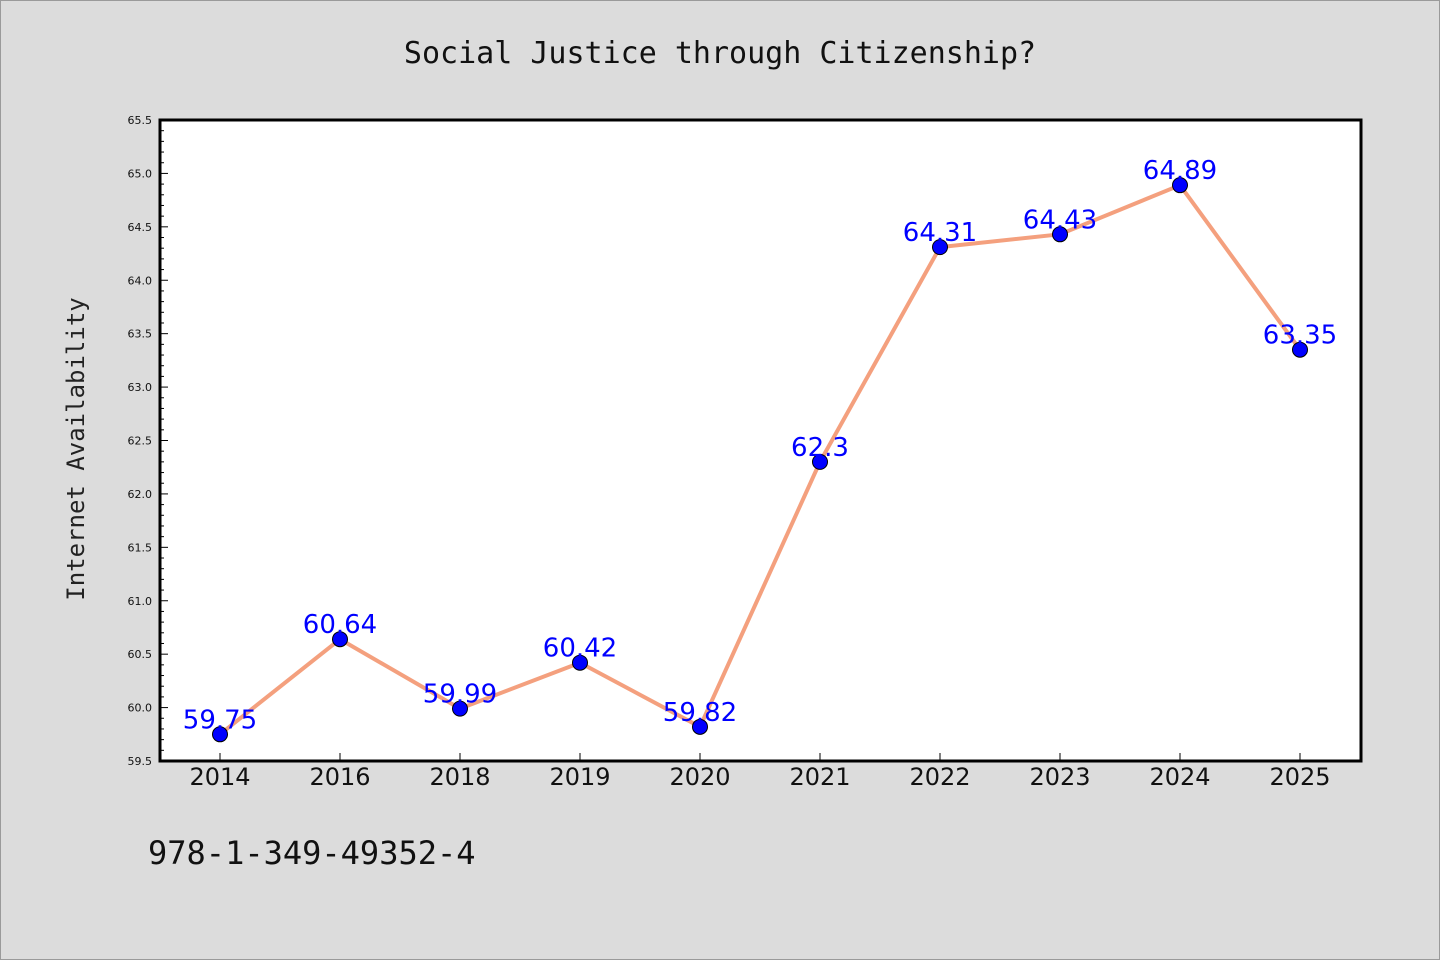  What do you see at coordinates (459, 777) in the screenshot?
I see `x-tick-label: 2018` at bounding box center [459, 777].